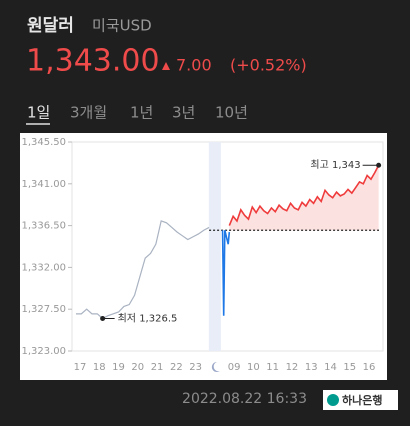 The image size is (410, 426). Describe the element at coordinates (369, 367) in the screenshot. I see `x-tick-label: 16` at that location.